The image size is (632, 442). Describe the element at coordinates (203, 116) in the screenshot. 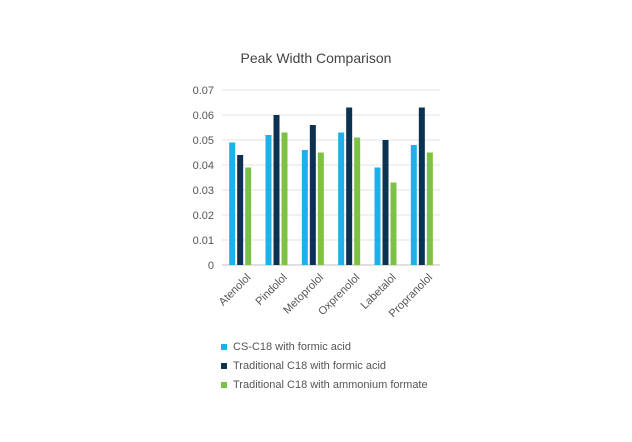

I see `y-tick-label: 0.06` at that location.